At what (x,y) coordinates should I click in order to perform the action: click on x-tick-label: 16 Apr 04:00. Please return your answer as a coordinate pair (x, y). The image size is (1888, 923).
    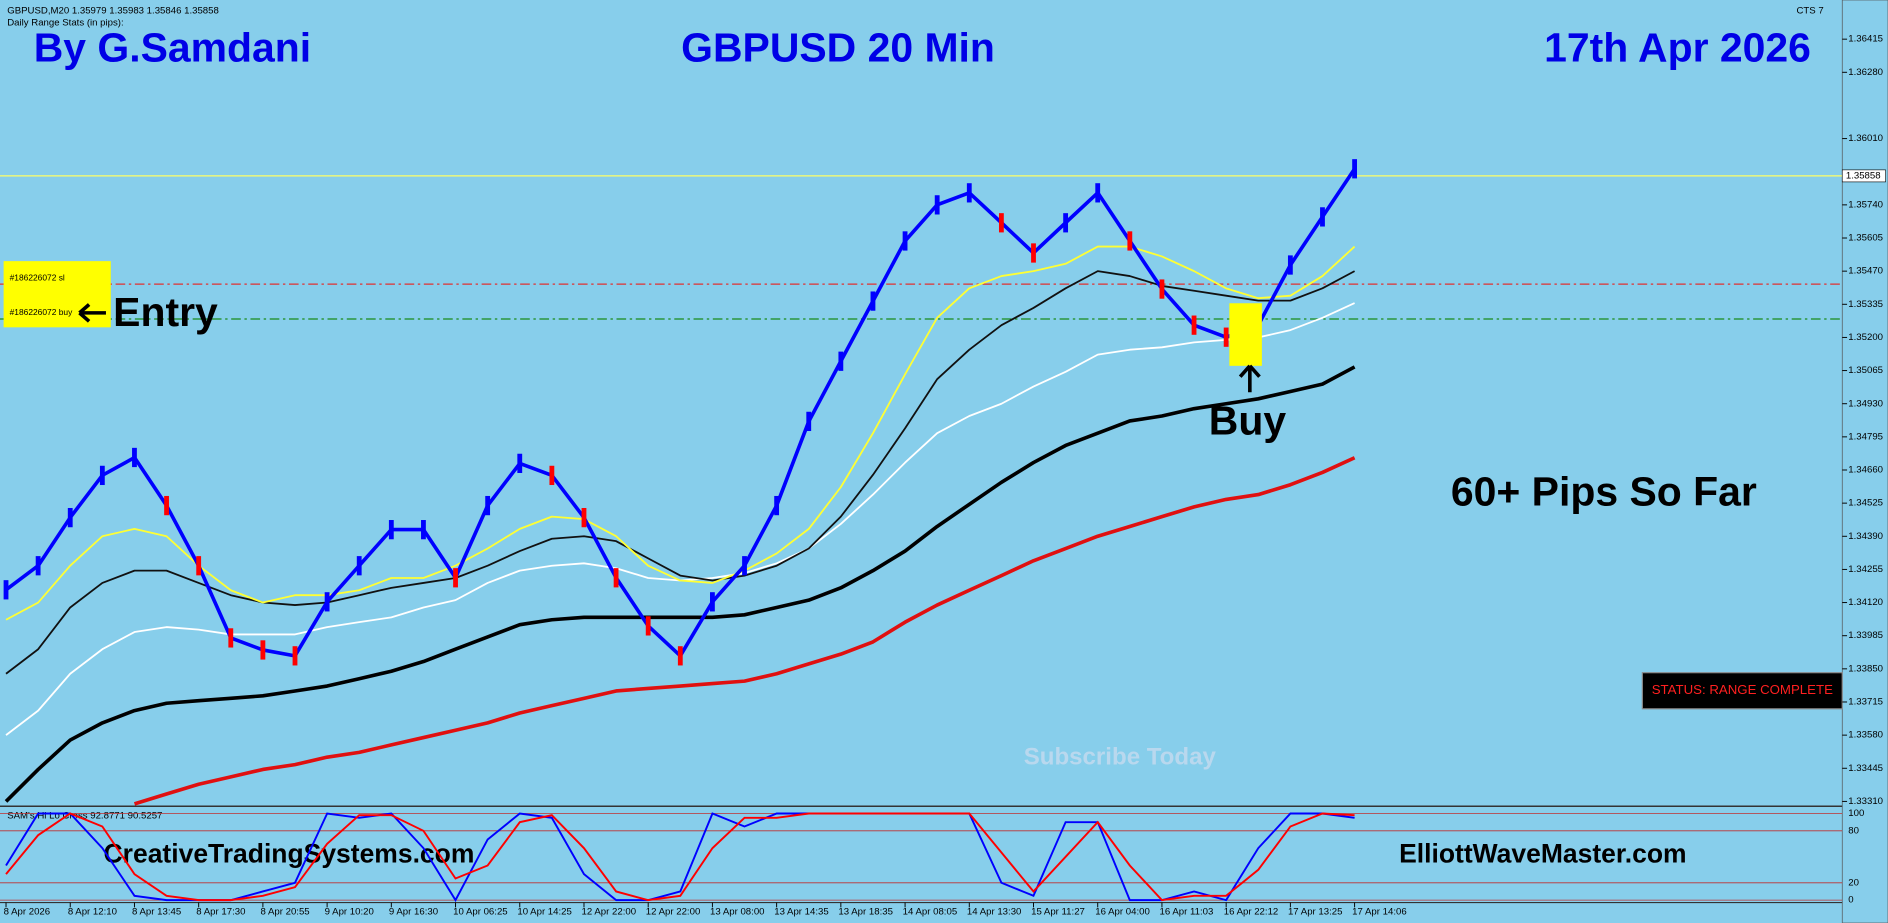
    Looking at the image, I should click on (1122, 912).